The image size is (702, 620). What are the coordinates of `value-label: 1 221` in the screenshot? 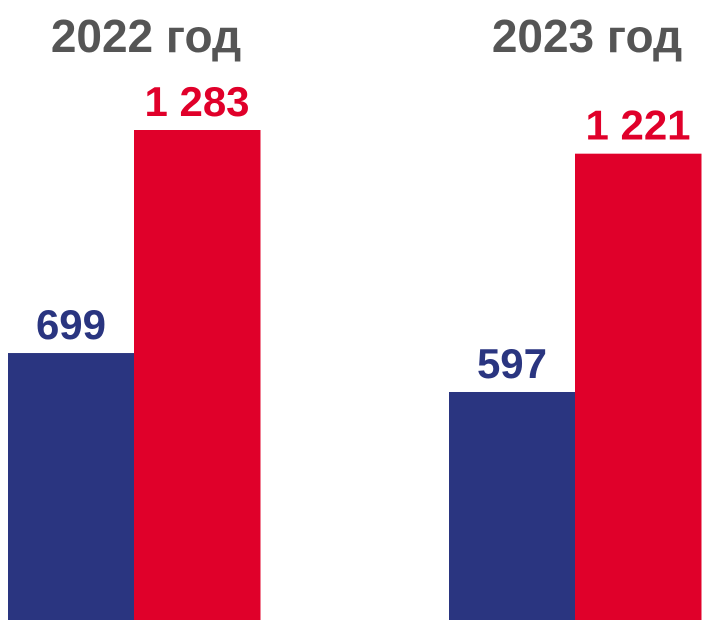 It's located at (637, 125).